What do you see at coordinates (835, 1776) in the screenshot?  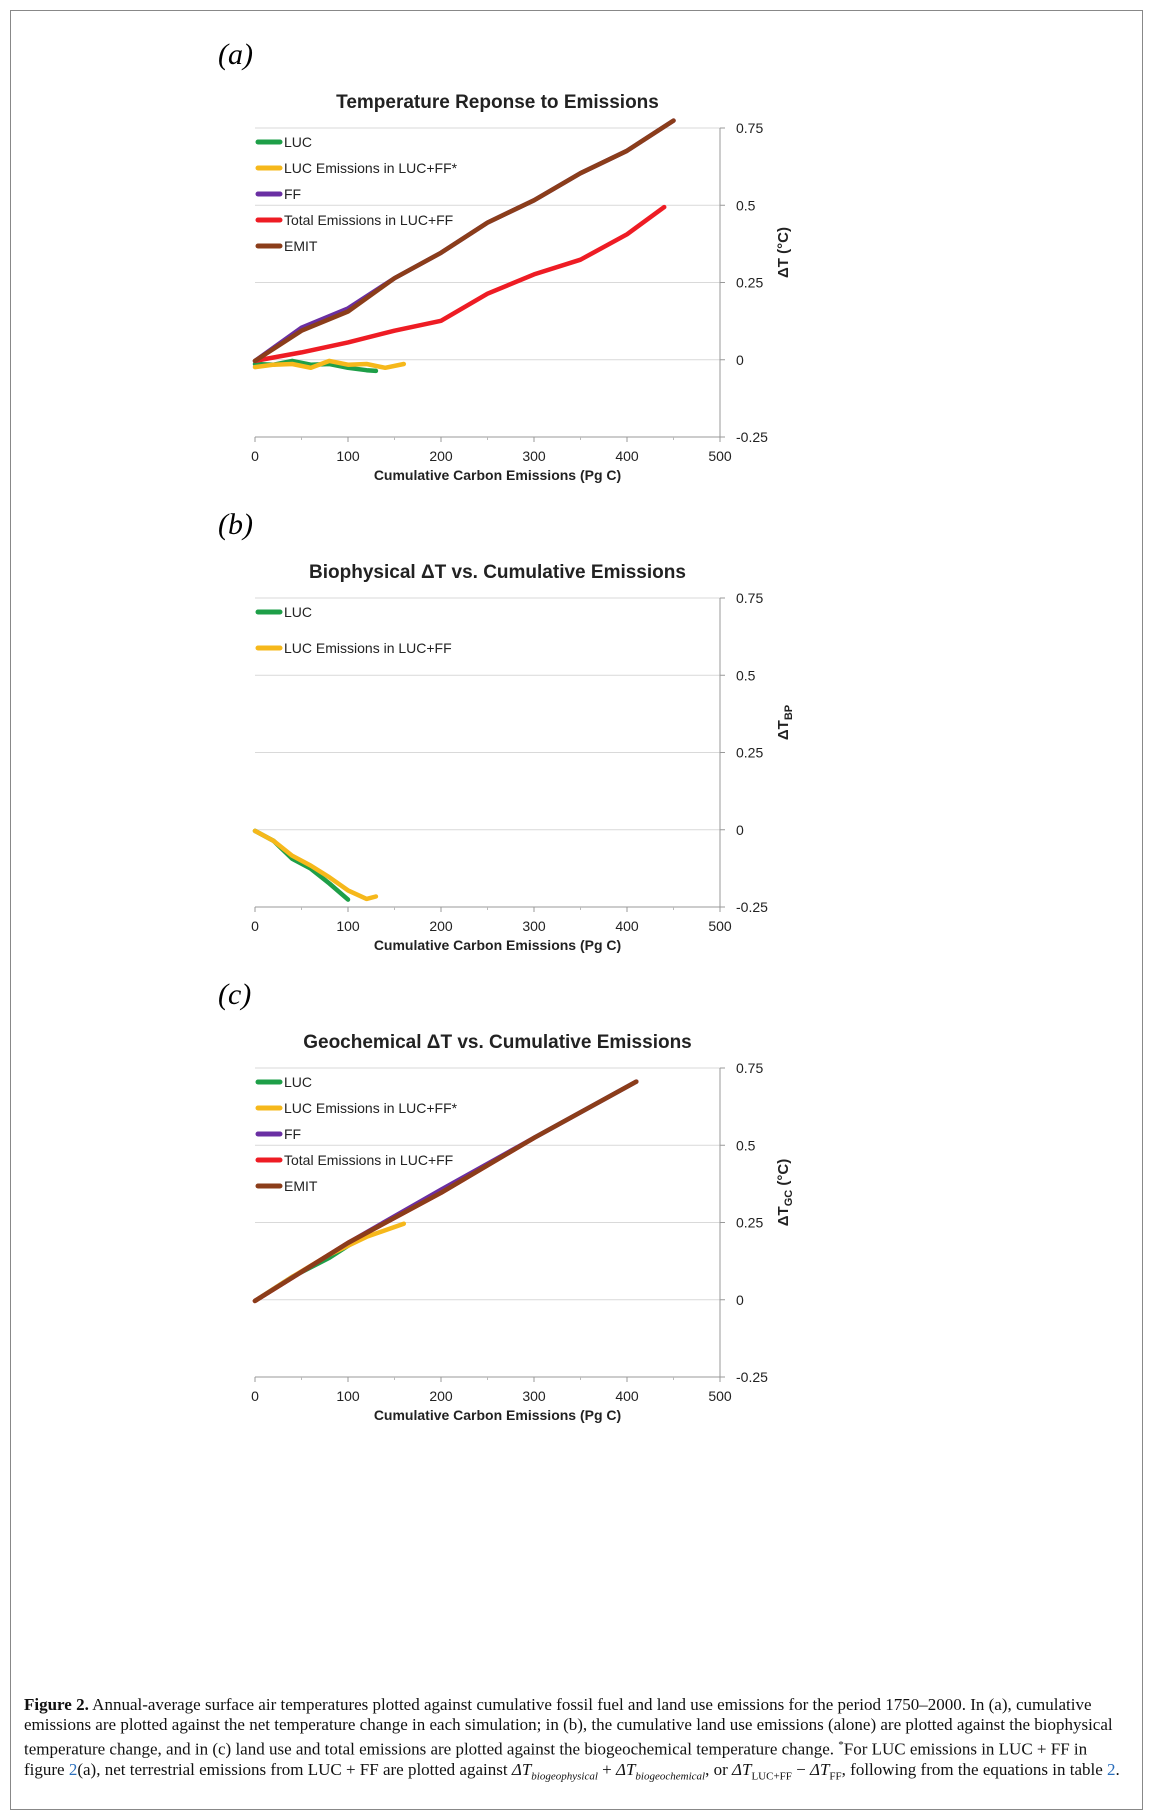 I see `caption-eq4-sub: FF` at bounding box center [835, 1776].